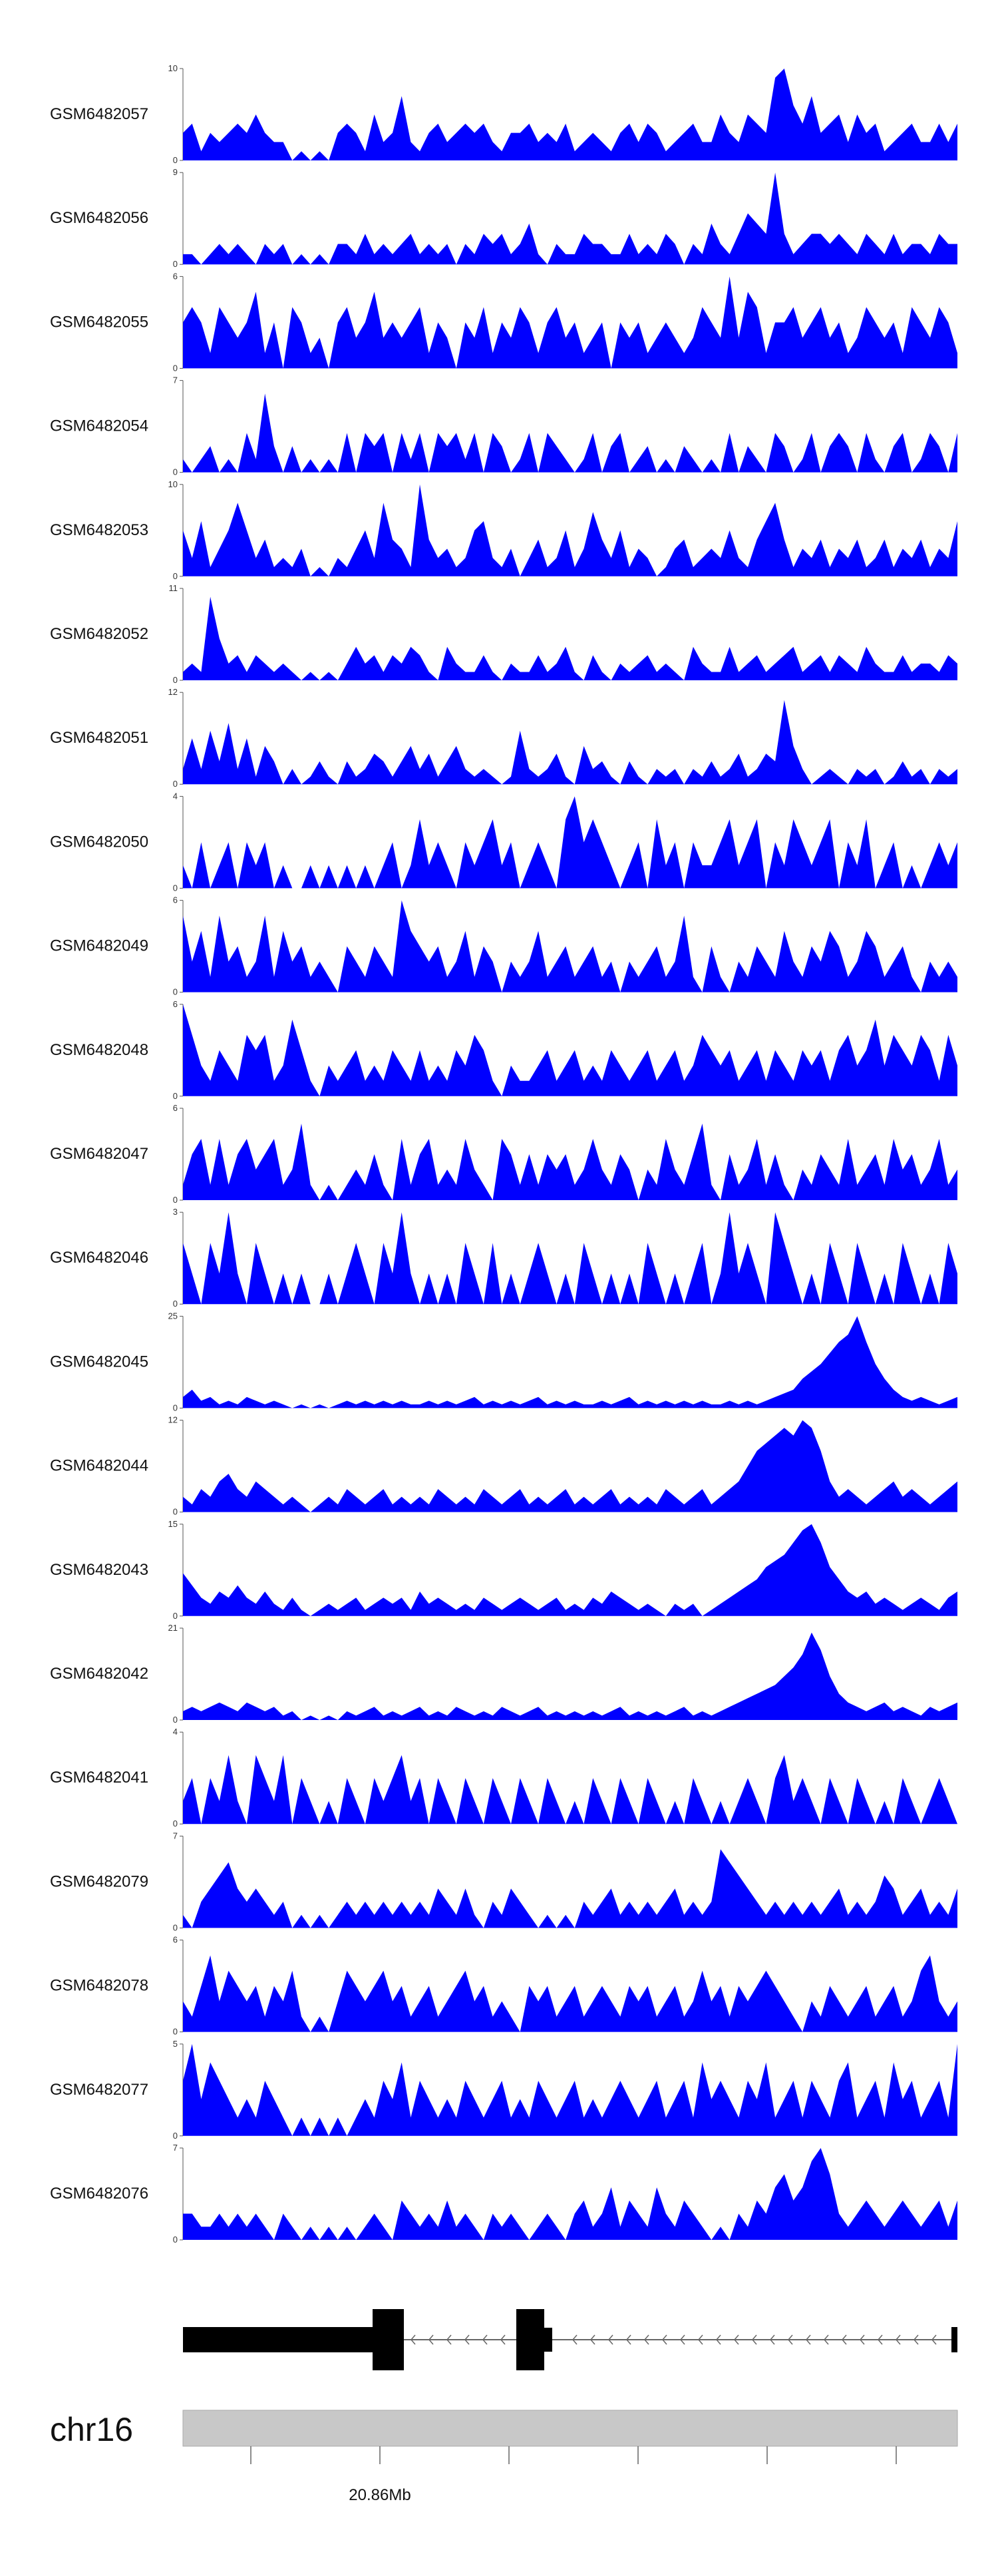 The height and width of the screenshot is (2576, 998). What do you see at coordinates (503, 1674) in the screenshot?
I see `track-GSM6482042: GSM6482042 21 0` at bounding box center [503, 1674].